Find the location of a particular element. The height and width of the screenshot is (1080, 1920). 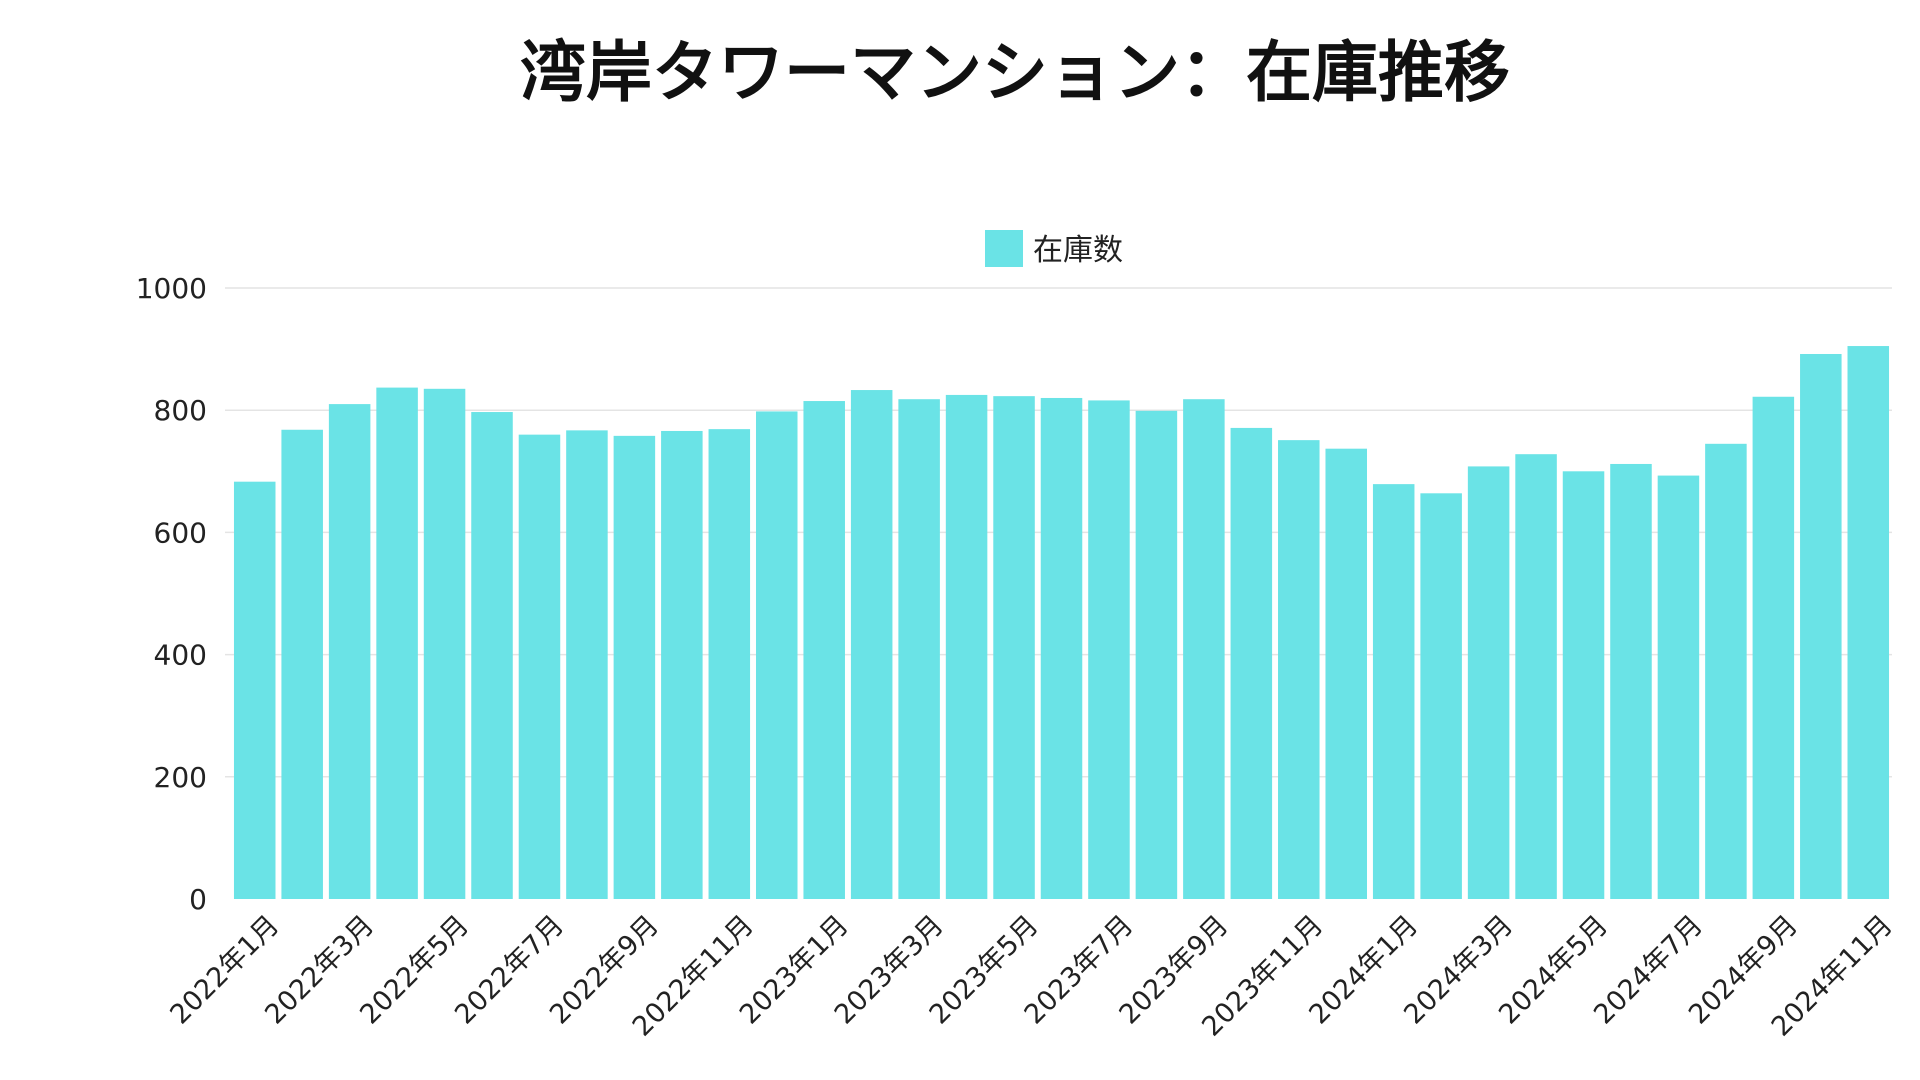

y-tick-label: 1000 is located at coordinates (171, 288).